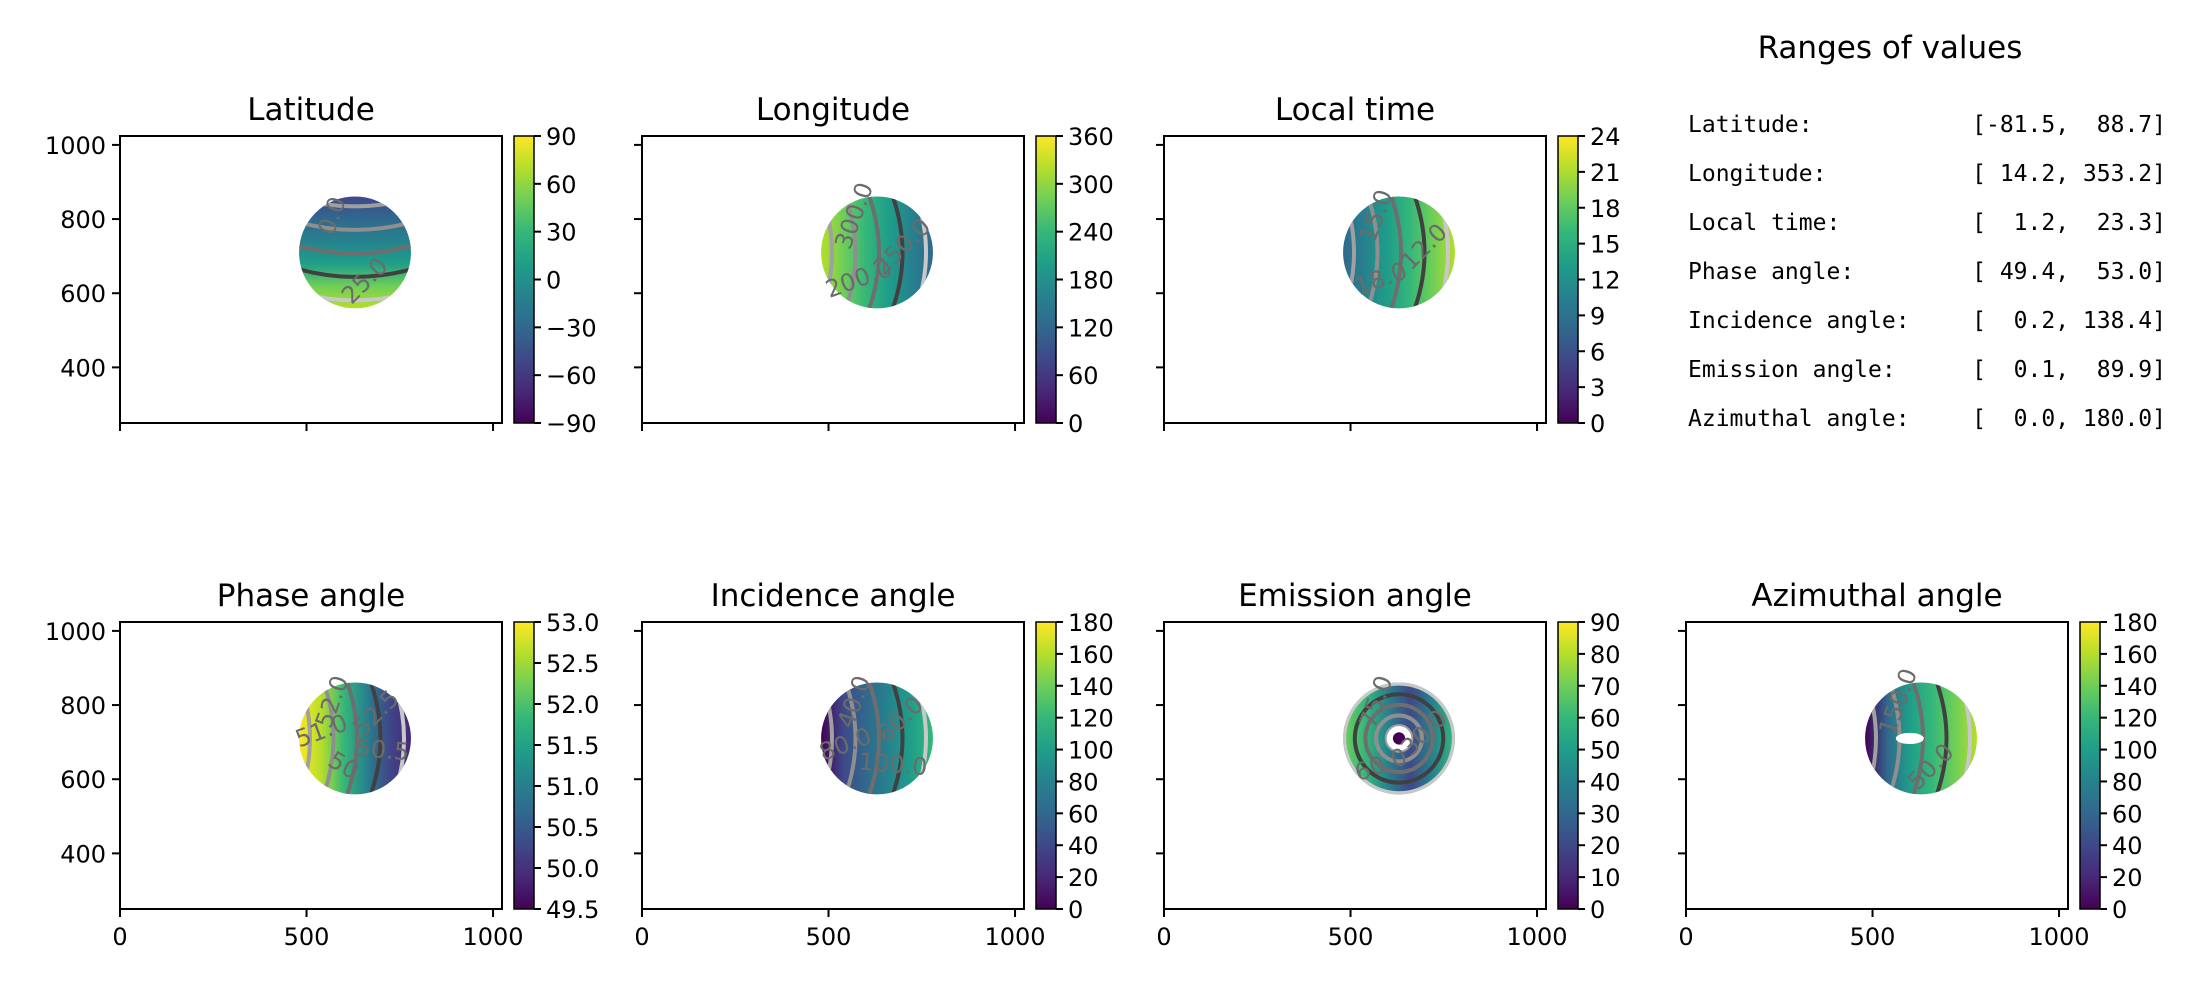 The height and width of the screenshot is (1000, 2200). Describe the element at coordinates (1091, 655) in the screenshot. I see `colorbar-tick-label: 160` at that location.